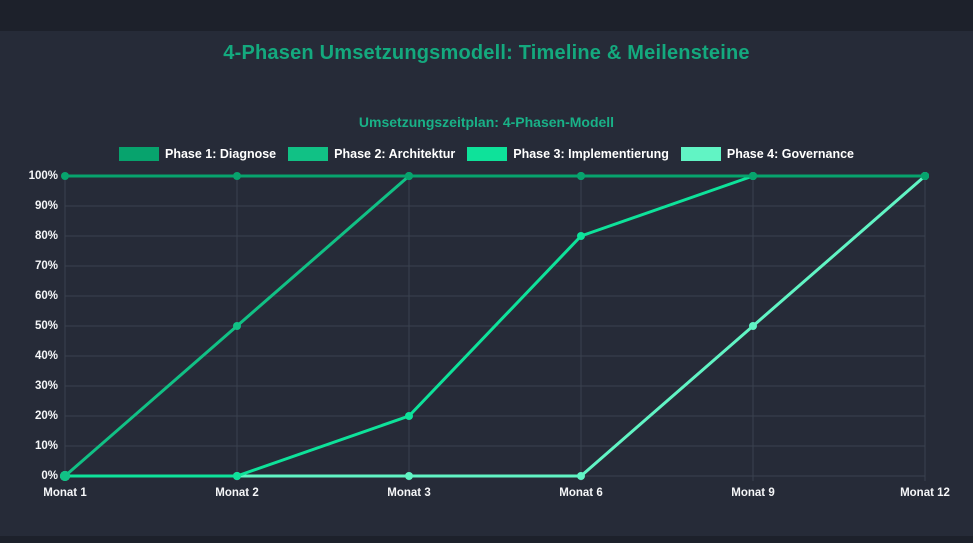  What do you see at coordinates (49, 476) in the screenshot?
I see `y-tick-label: 0%` at bounding box center [49, 476].